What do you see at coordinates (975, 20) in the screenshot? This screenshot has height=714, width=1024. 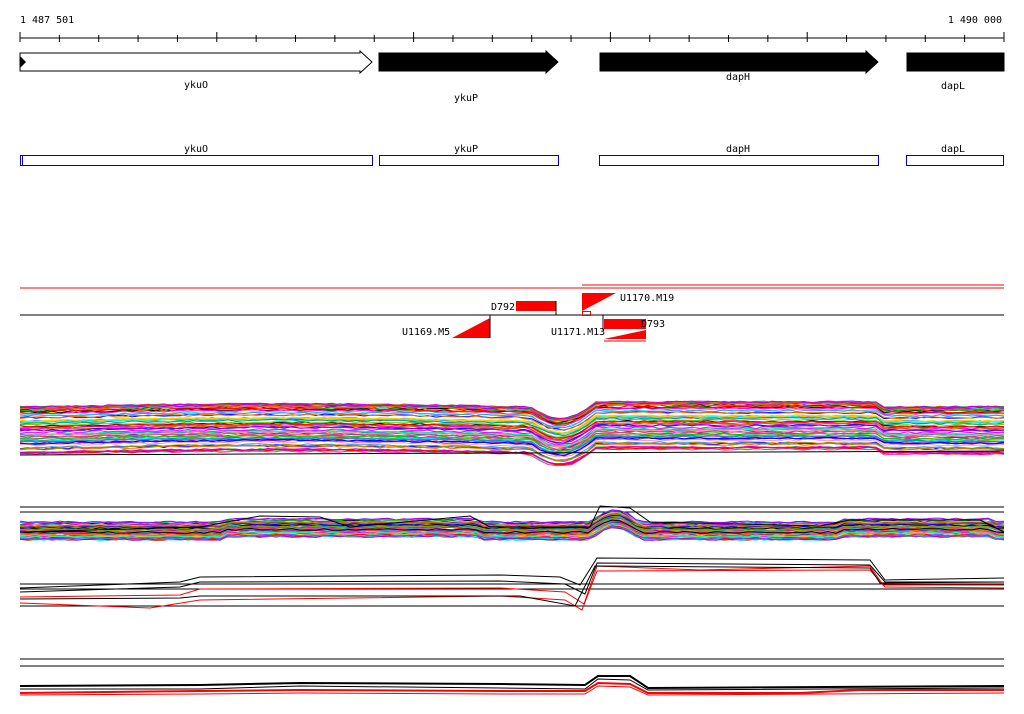 I see `ruler-end-label: 1 490 000` at bounding box center [975, 20].